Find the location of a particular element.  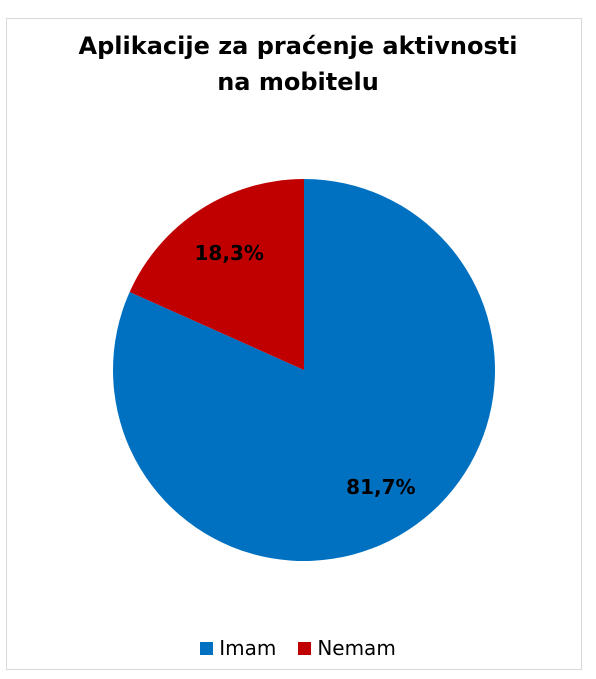

legend-swatch-nemam is located at coordinates (305, 648).